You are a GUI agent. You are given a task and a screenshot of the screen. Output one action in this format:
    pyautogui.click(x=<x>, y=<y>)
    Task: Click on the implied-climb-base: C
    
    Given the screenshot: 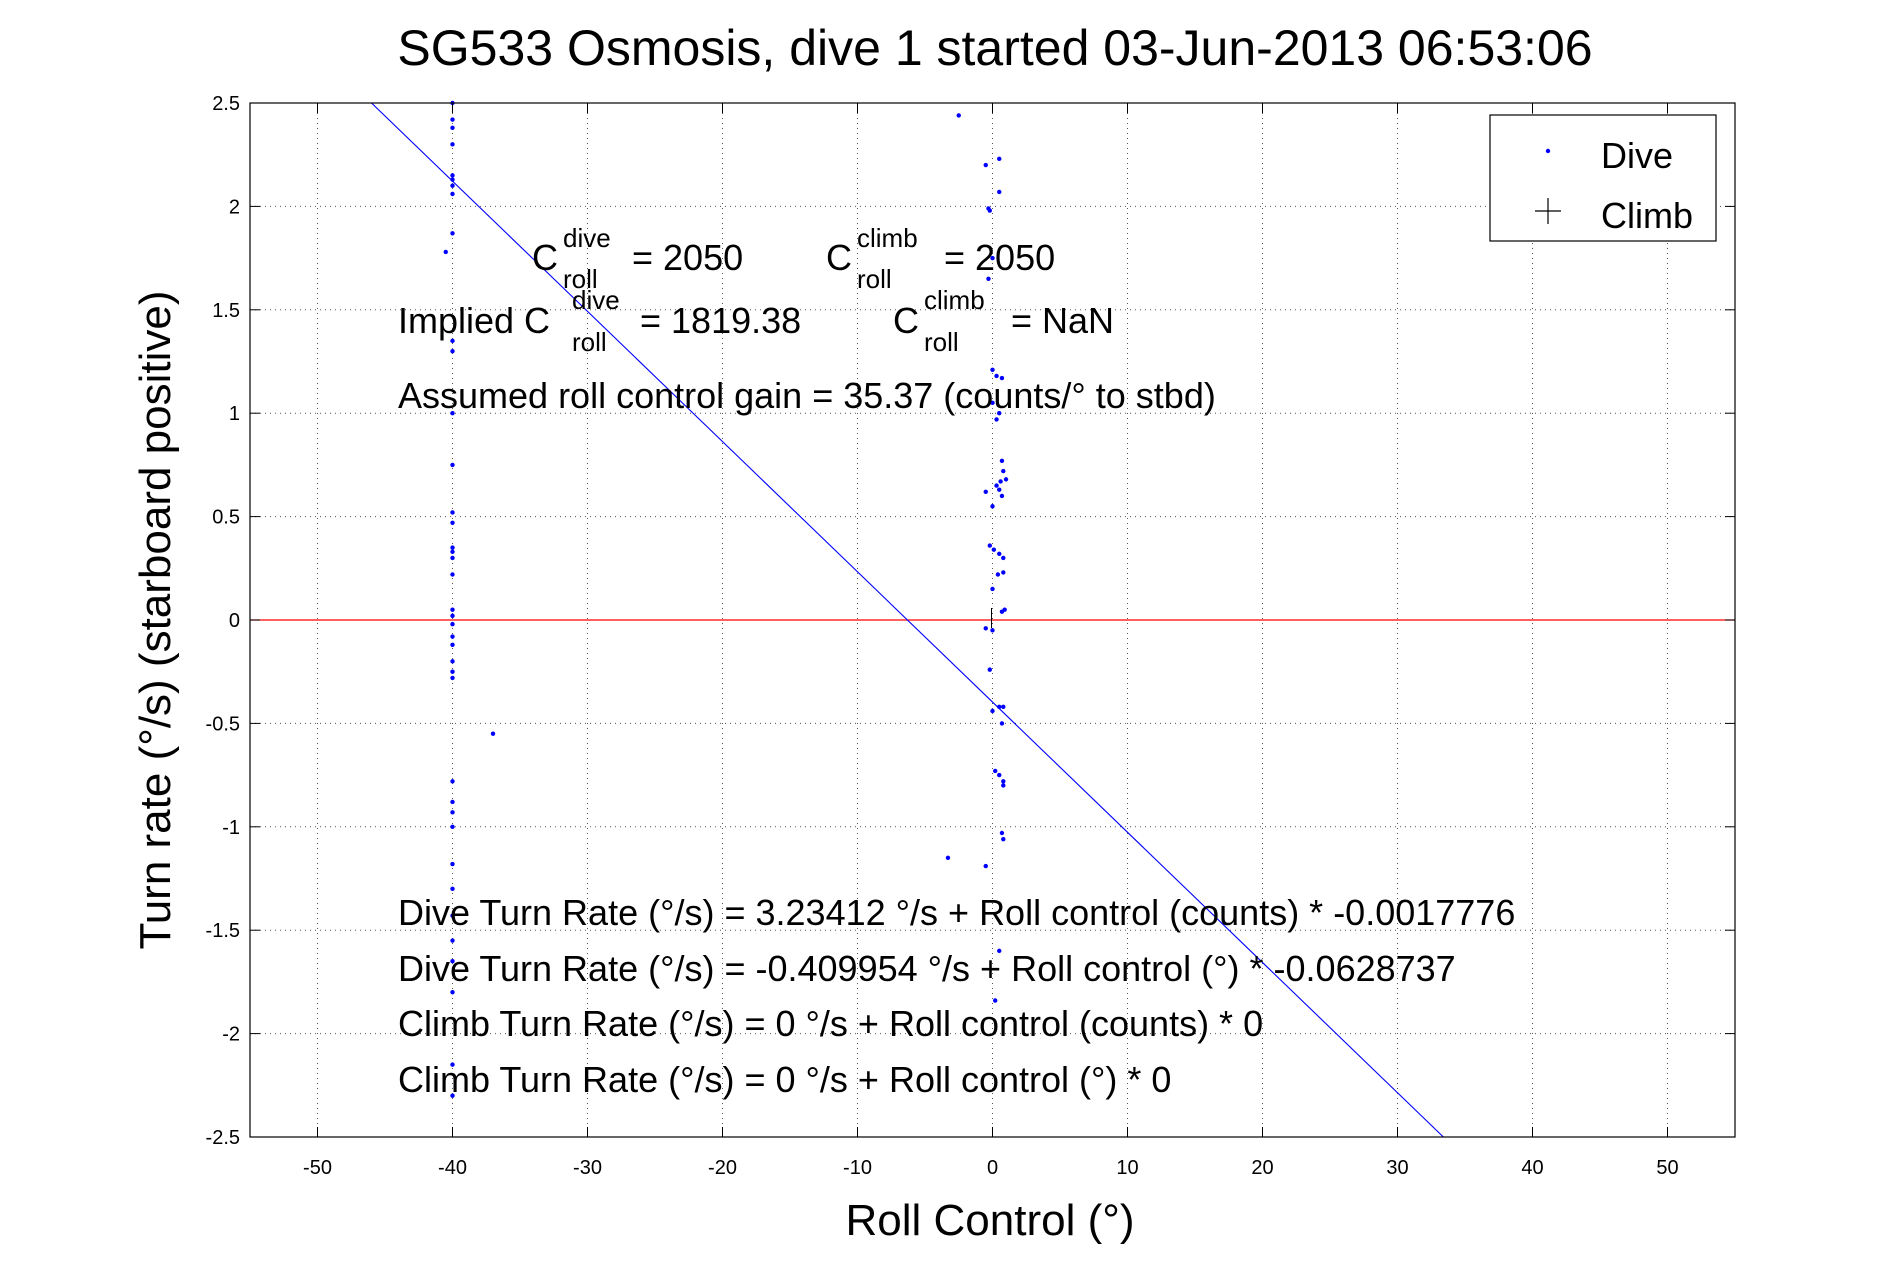 What is the action you would take?
    pyautogui.click(x=906, y=320)
    